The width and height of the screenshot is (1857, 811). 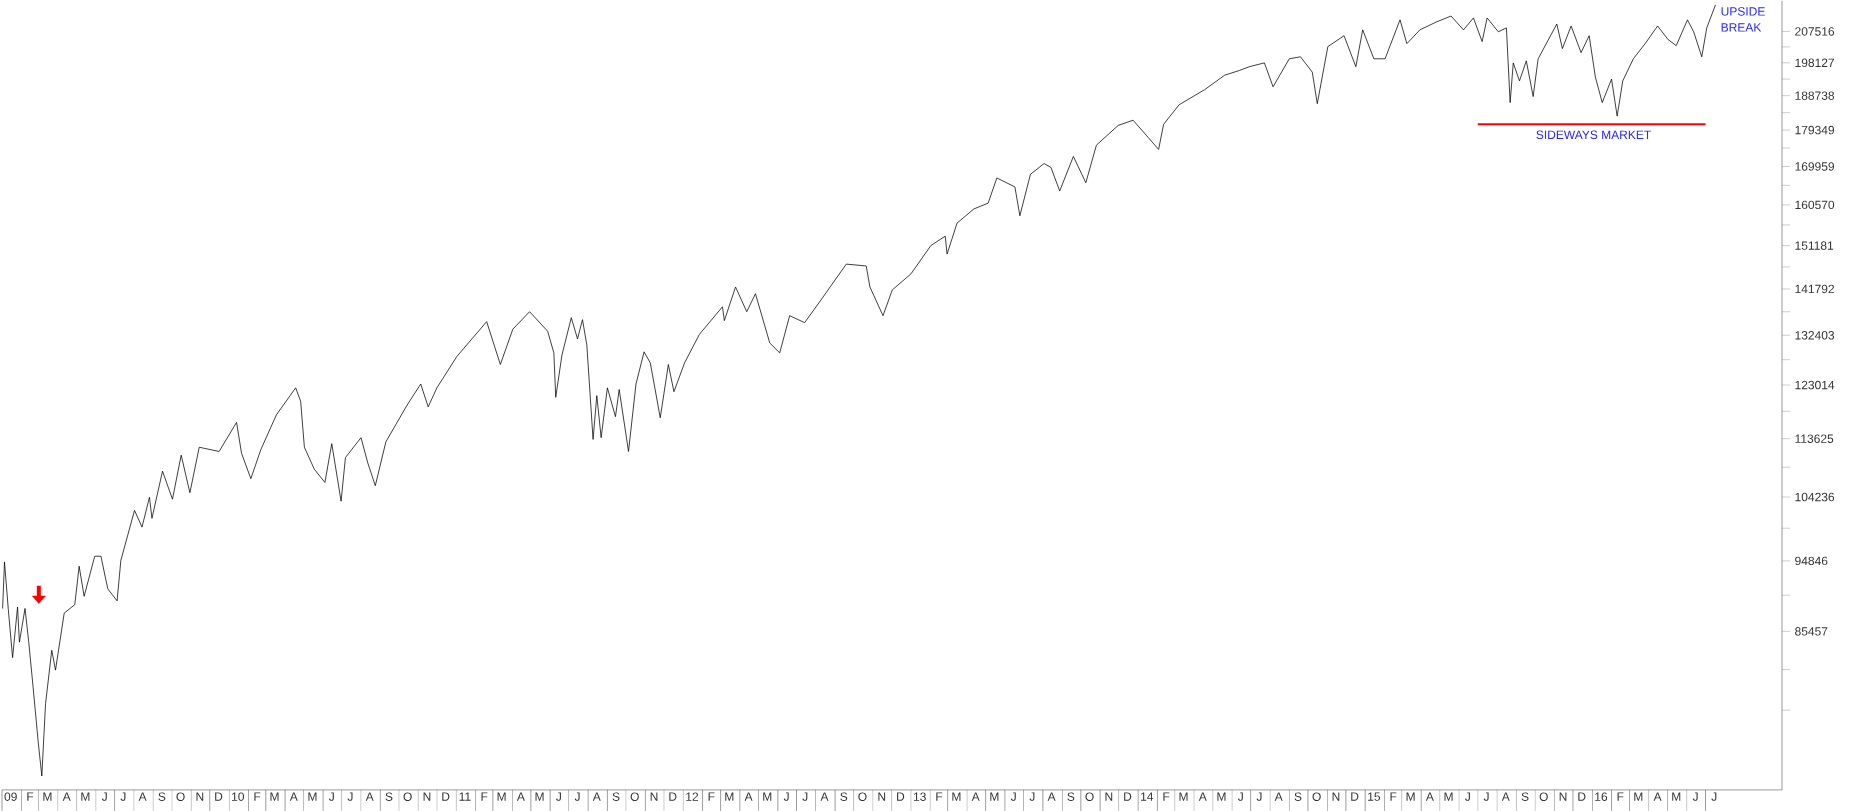 What do you see at coordinates (1815, 205) in the screenshot?
I see `y-tick-label: 160570` at bounding box center [1815, 205].